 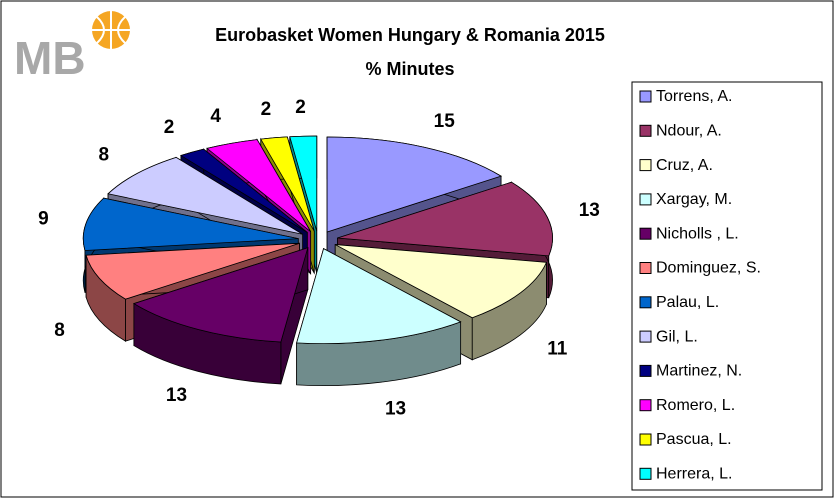 I want to click on legend-label: Gil, L., so click(x=677, y=336).